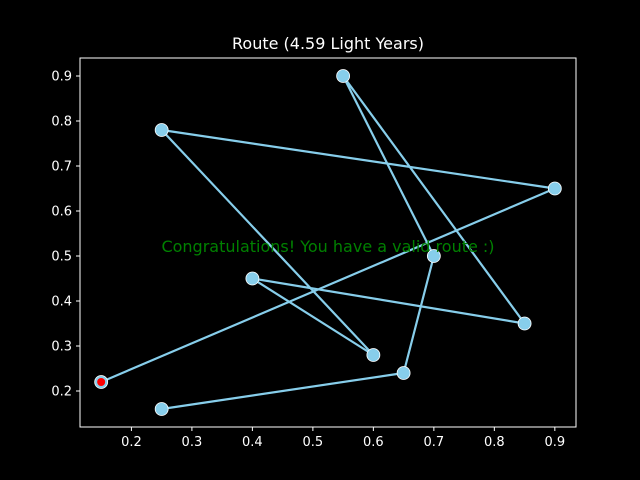 The image size is (640, 480). I want to click on y-tick-label-0: 0.2, so click(61, 392).